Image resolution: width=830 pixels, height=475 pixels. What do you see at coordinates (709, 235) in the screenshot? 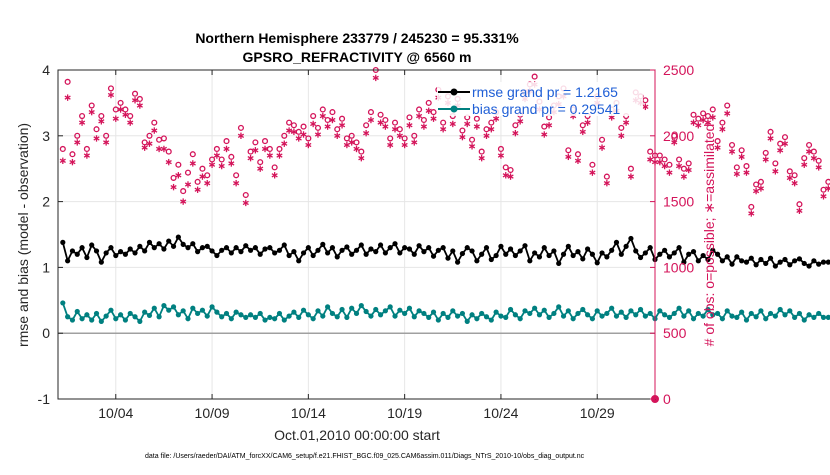
I see `right-y-axis-label: # of obs: o=possible; ∗=assimilated` at bounding box center [709, 235].